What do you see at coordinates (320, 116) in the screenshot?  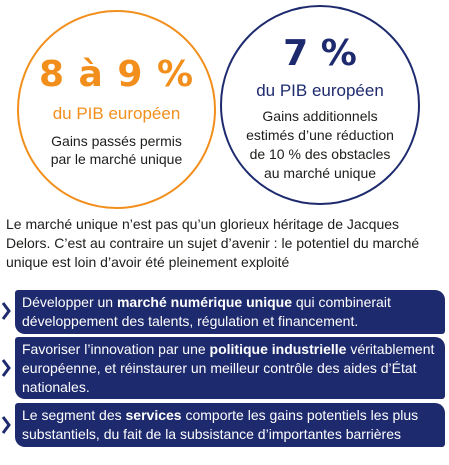 I see `additional-gains-line: Gains additionnels` at bounding box center [320, 116].